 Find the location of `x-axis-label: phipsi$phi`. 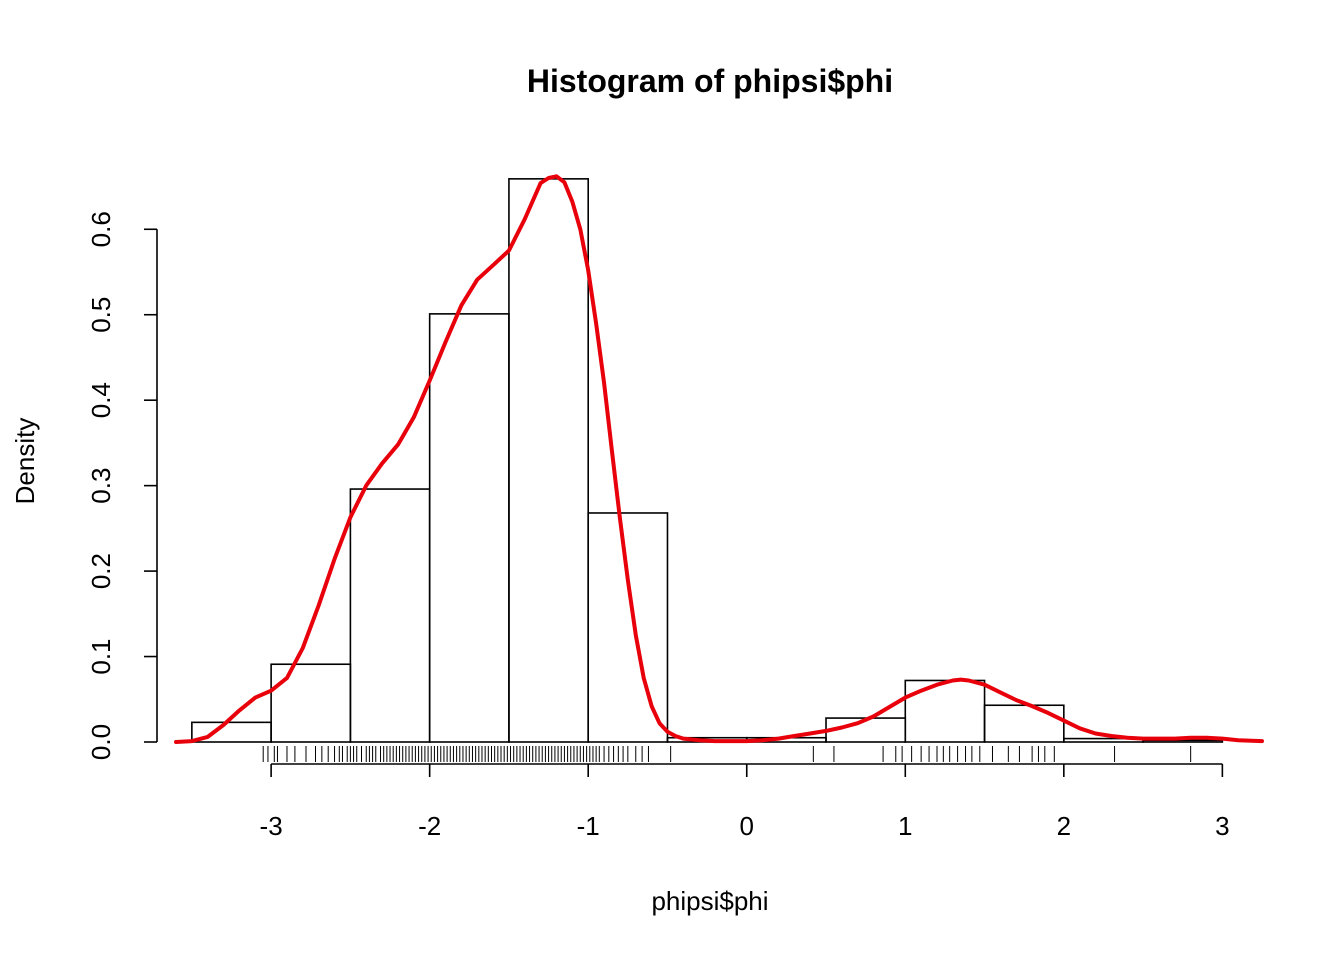

x-axis-label: phipsi$phi is located at coordinates (709, 901).